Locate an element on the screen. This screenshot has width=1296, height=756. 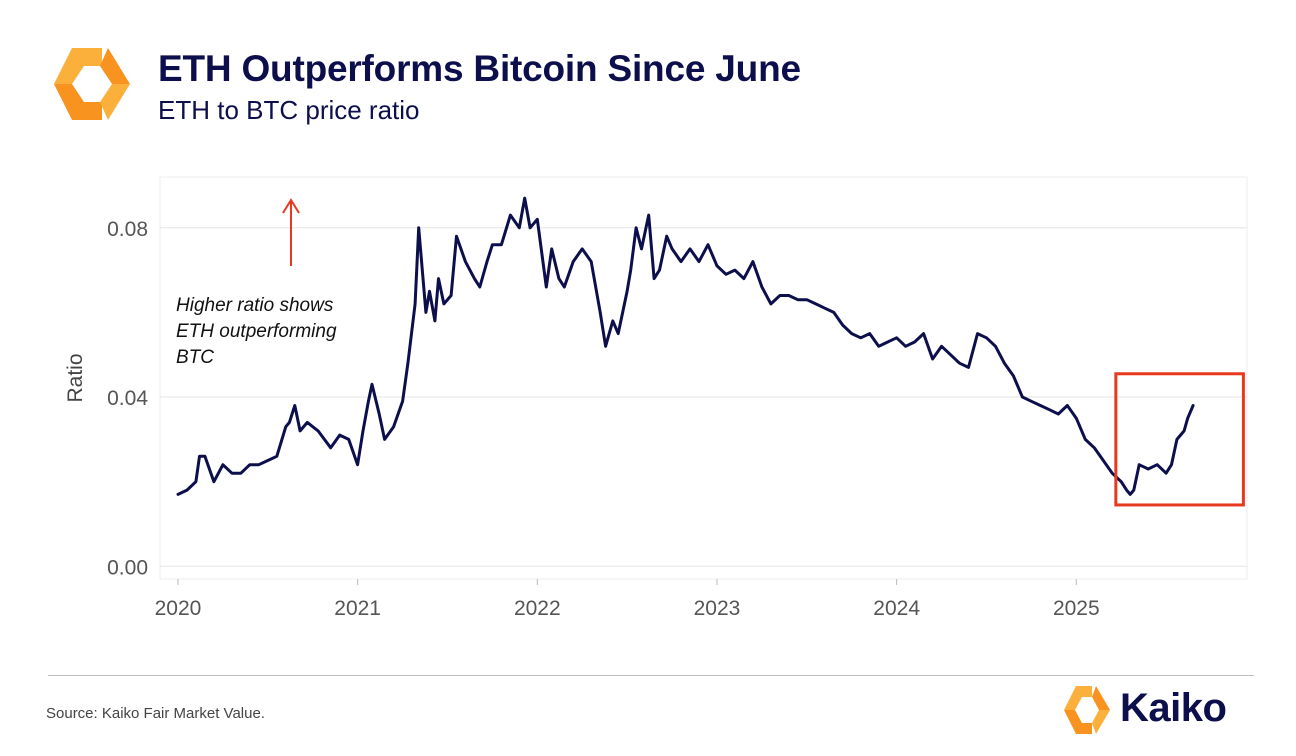
x-tick-label: 2025 is located at coordinates (1076, 608).